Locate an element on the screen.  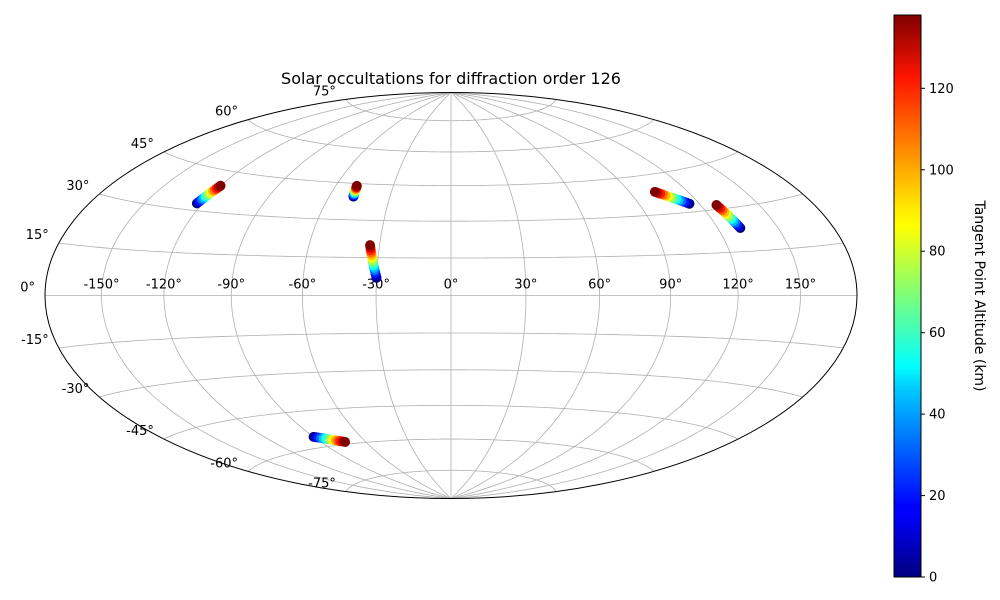
colorbar-tick-label: 20 is located at coordinates (937, 496).